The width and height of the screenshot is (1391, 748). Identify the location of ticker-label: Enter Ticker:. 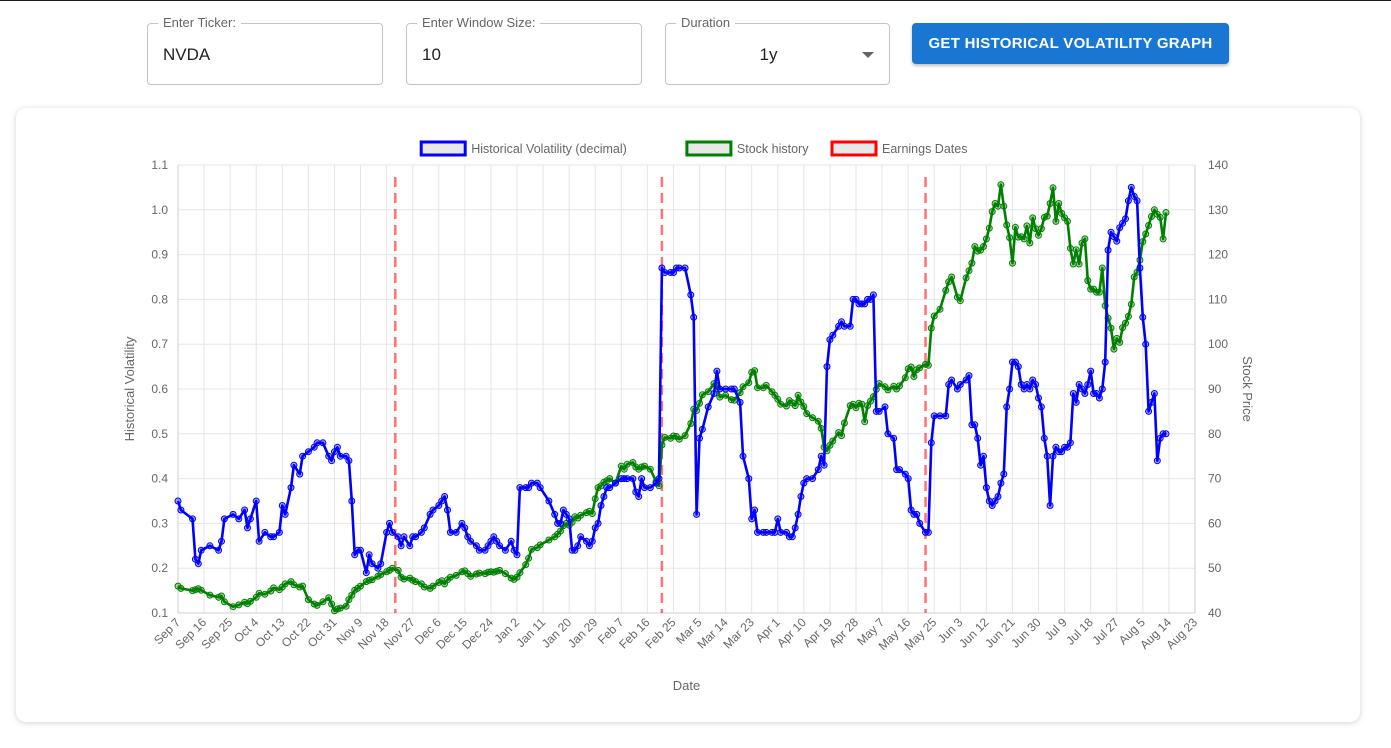
(199, 23).